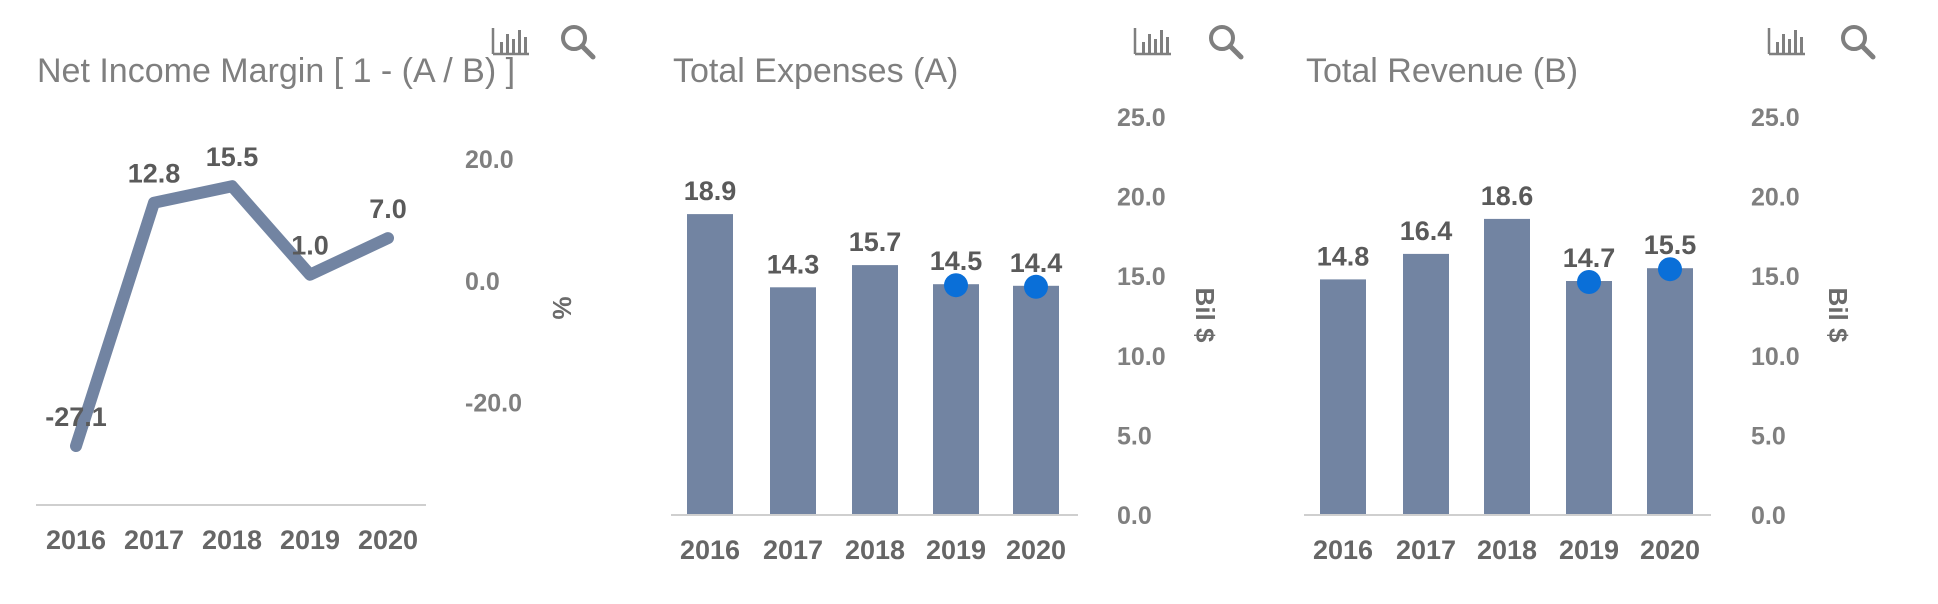  What do you see at coordinates (710, 191) in the screenshot?
I see `data-label: 18.9` at bounding box center [710, 191].